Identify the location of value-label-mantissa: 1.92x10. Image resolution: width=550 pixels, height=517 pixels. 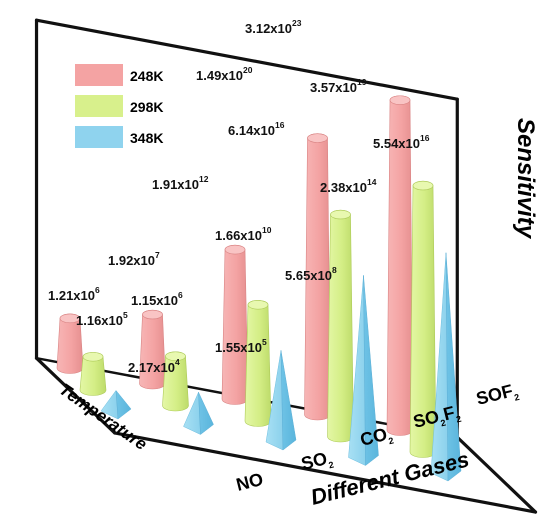
(131, 260).